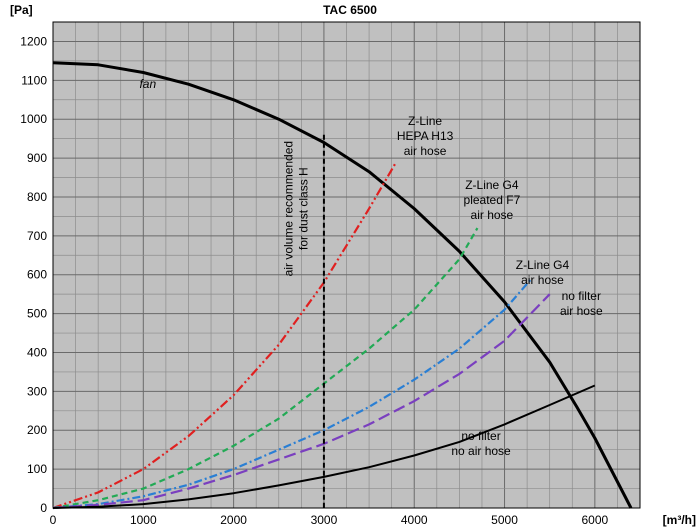 The width and height of the screenshot is (700, 528). What do you see at coordinates (37, 236) in the screenshot?
I see `y-tick-label: 700` at bounding box center [37, 236].